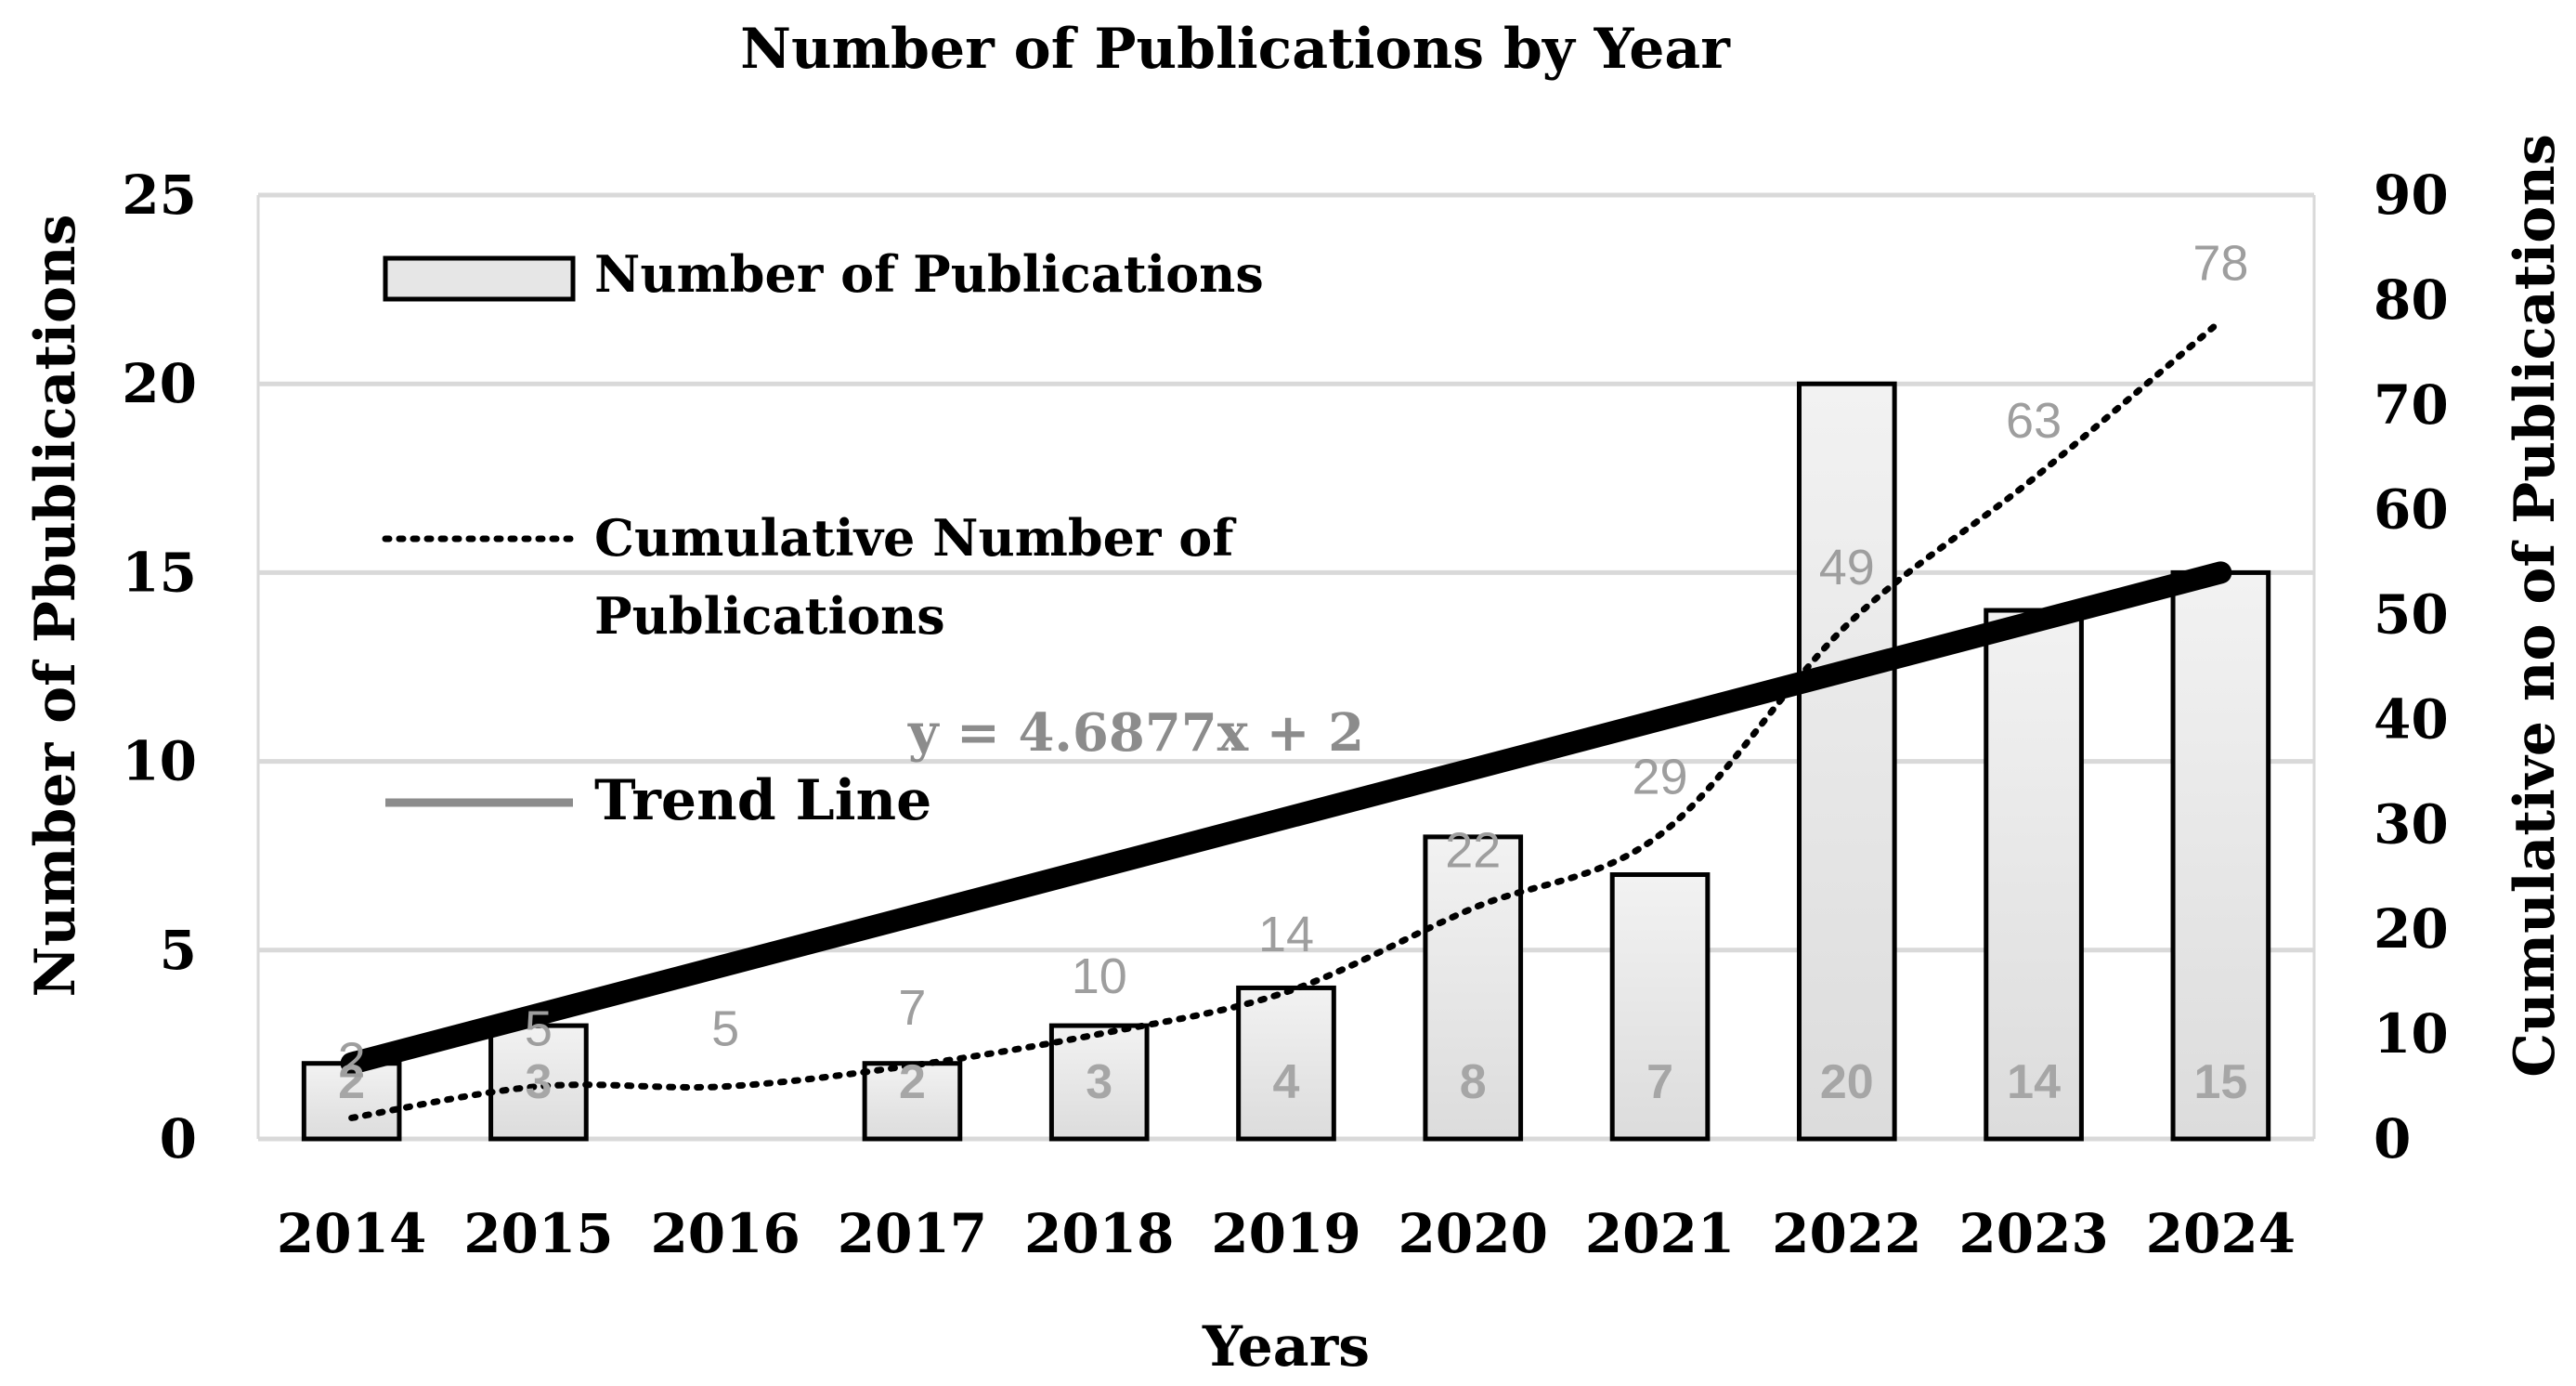  I want to click on y2-tick-label-60: 60, so click(2412, 510).